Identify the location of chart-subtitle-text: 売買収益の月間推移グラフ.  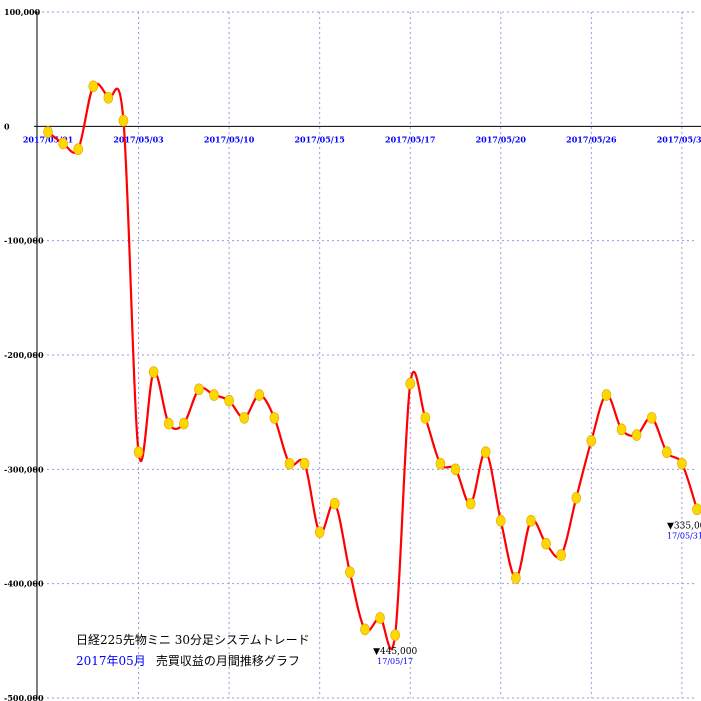
(228, 660).